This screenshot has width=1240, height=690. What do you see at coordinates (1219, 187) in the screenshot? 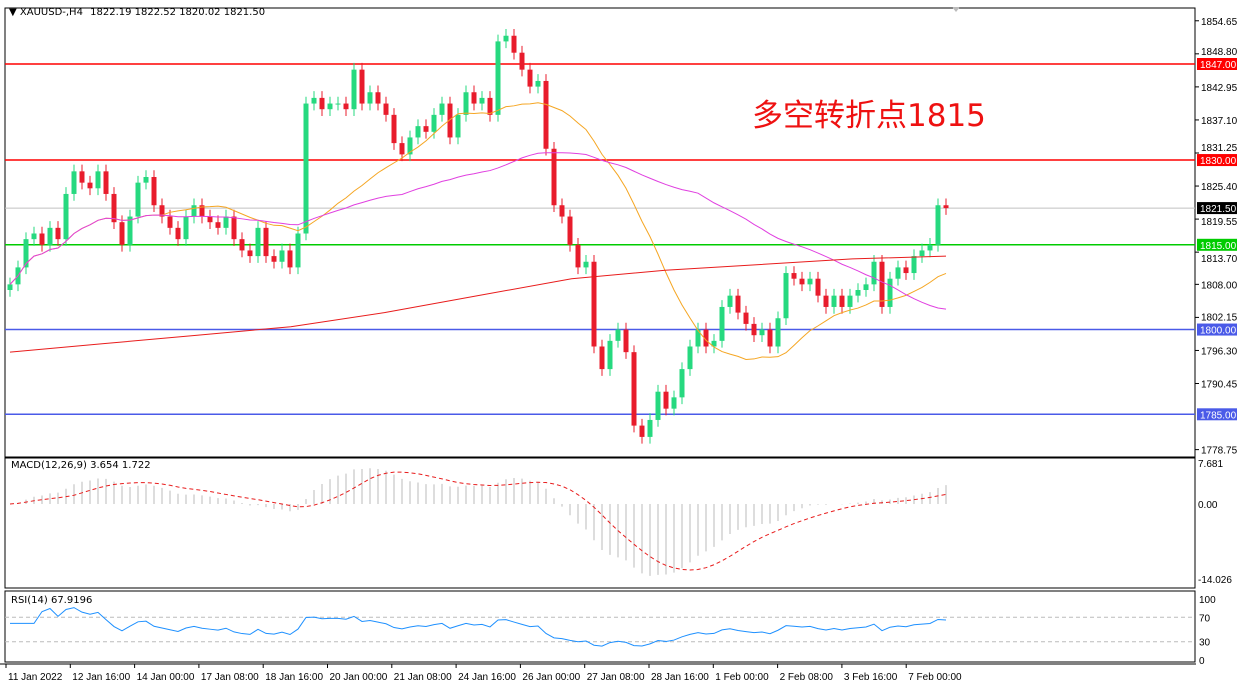
I see `y-tick-label: 1825.40` at bounding box center [1219, 187].